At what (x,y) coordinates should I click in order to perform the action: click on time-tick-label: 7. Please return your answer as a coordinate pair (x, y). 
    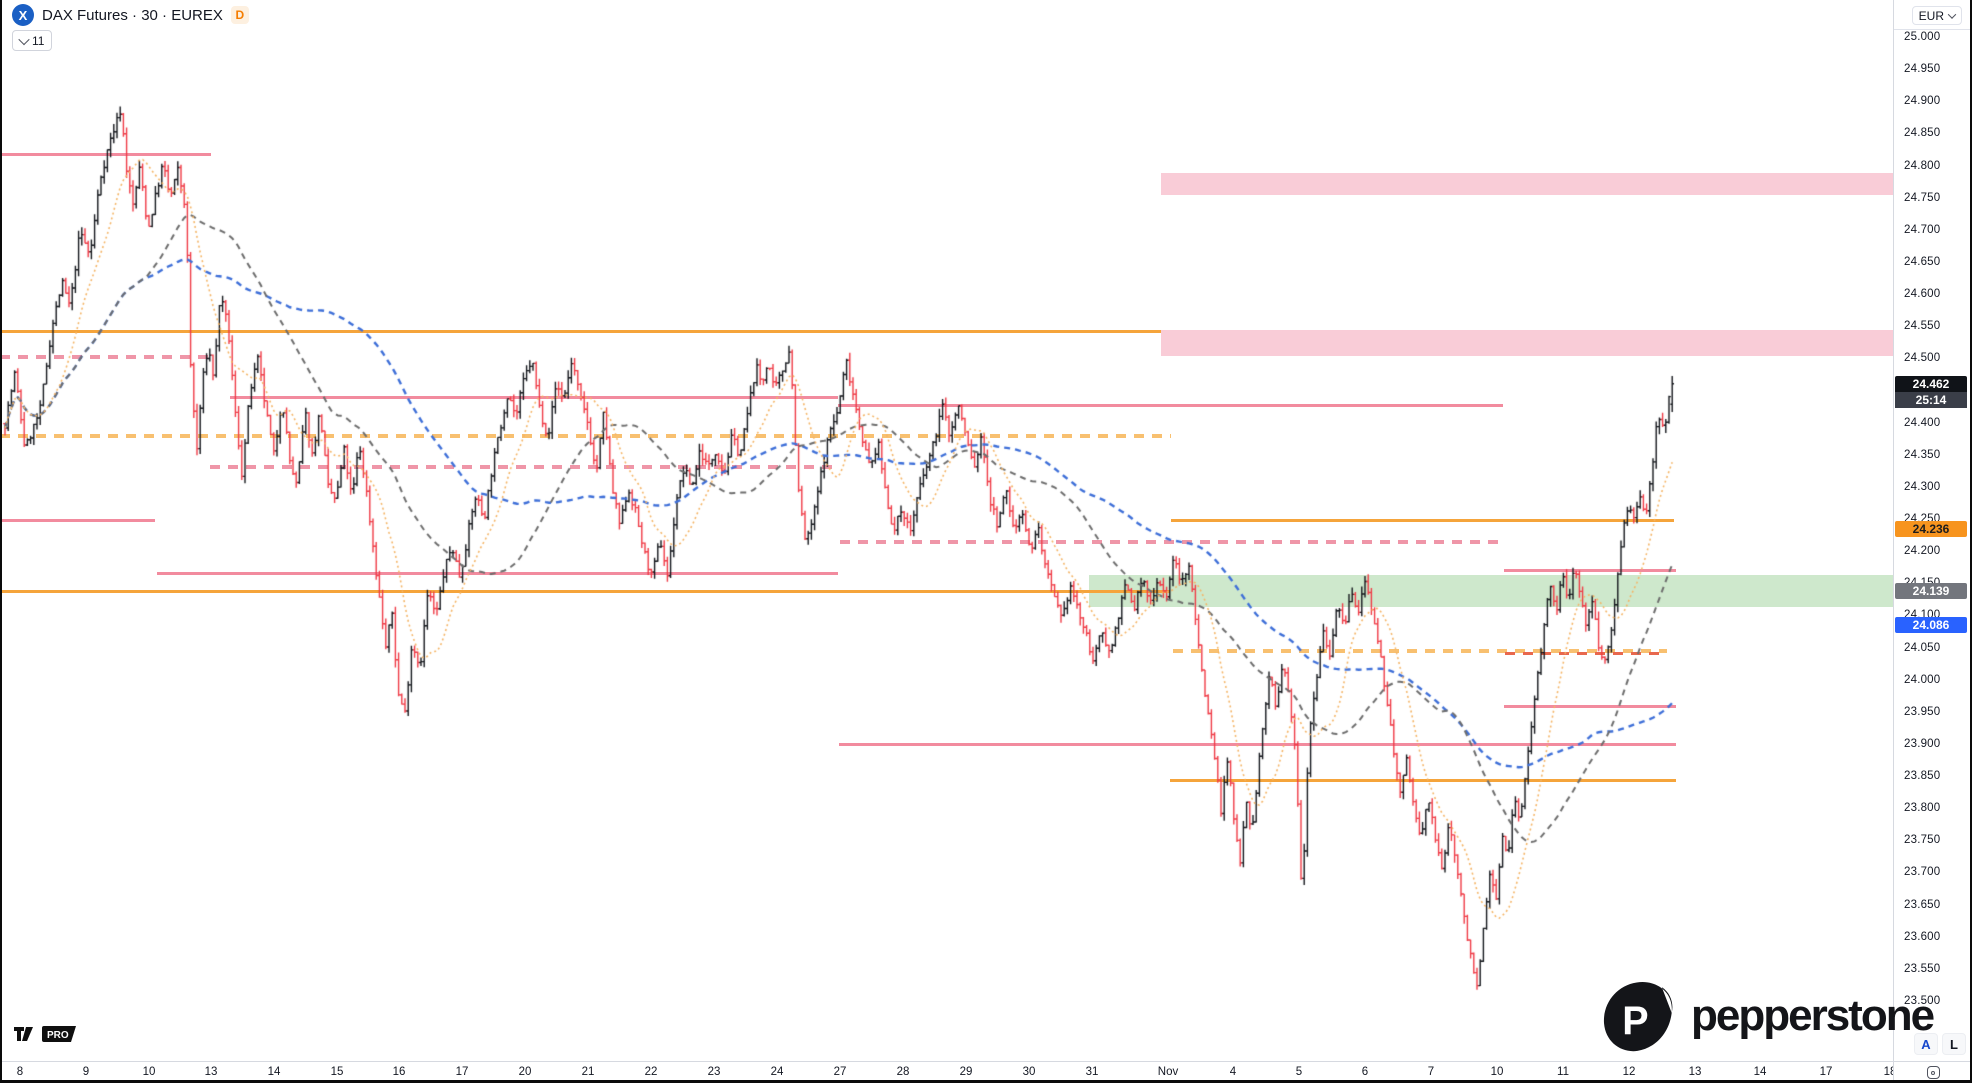
    Looking at the image, I should click on (1431, 1072).